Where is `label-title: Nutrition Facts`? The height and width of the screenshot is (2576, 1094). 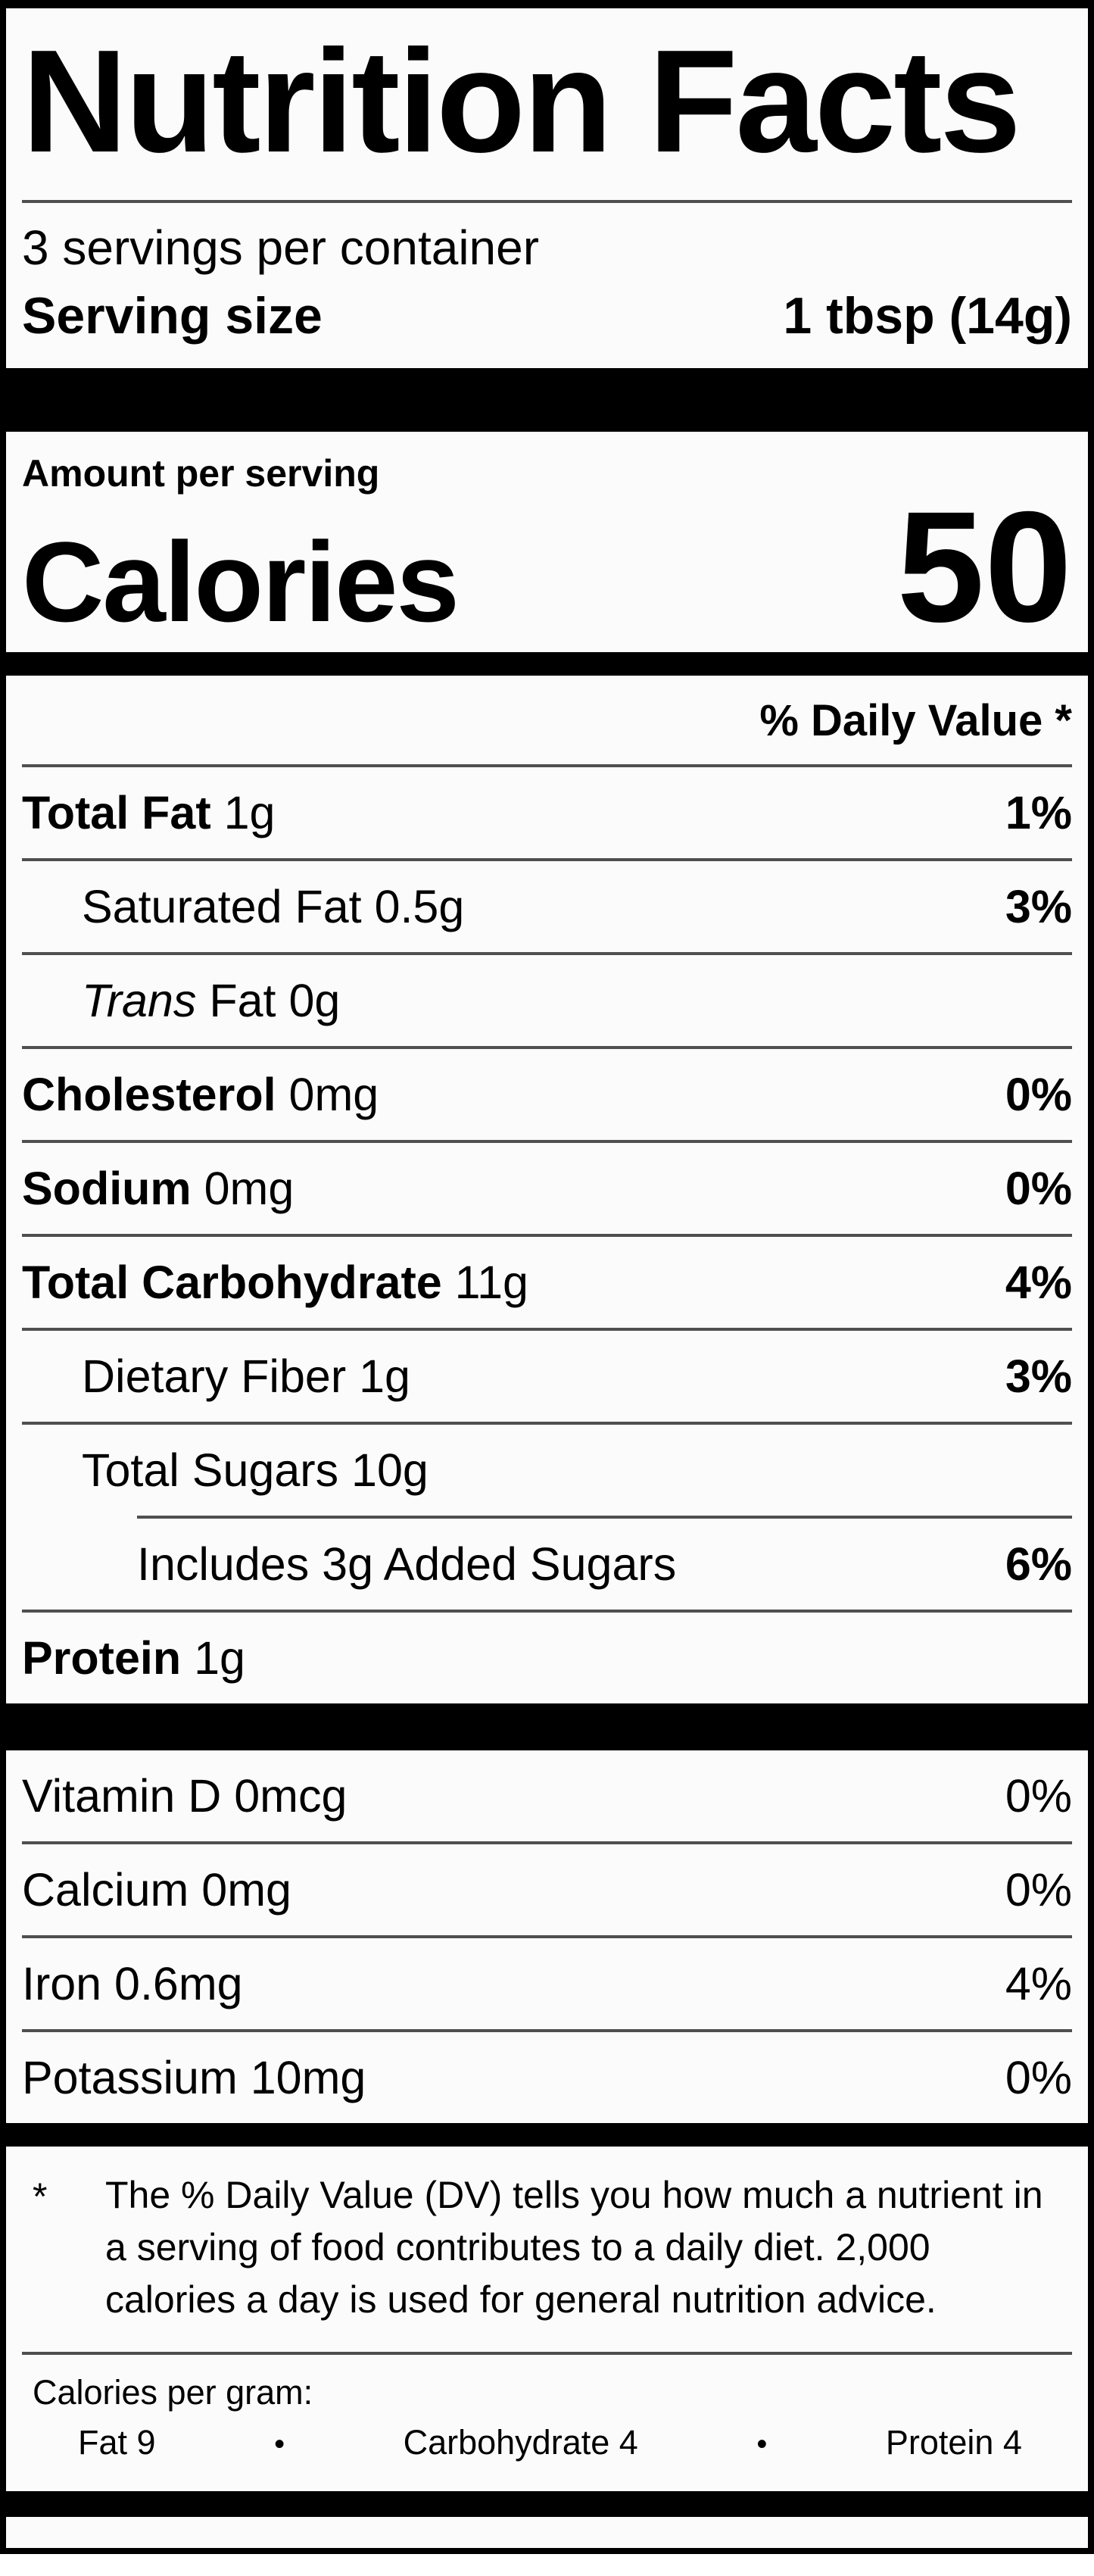 label-title: Nutrition Facts is located at coordinates (521, 101).